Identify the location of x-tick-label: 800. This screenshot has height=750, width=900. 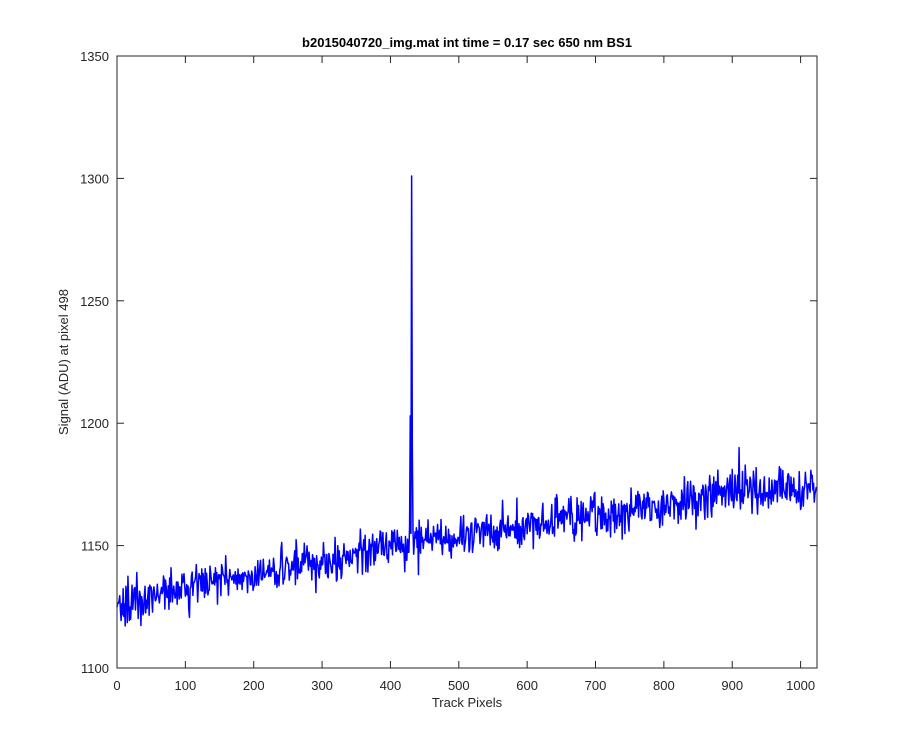
(664, 685).